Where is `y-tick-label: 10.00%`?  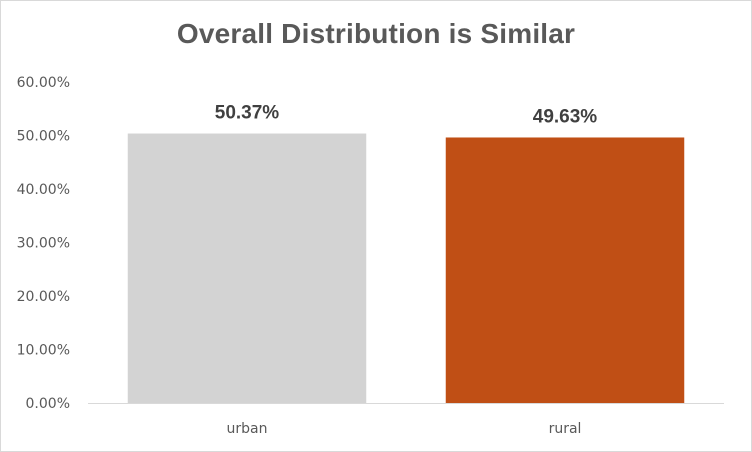 y-tick-label: 10.00% is located at coordinates (43, 351).